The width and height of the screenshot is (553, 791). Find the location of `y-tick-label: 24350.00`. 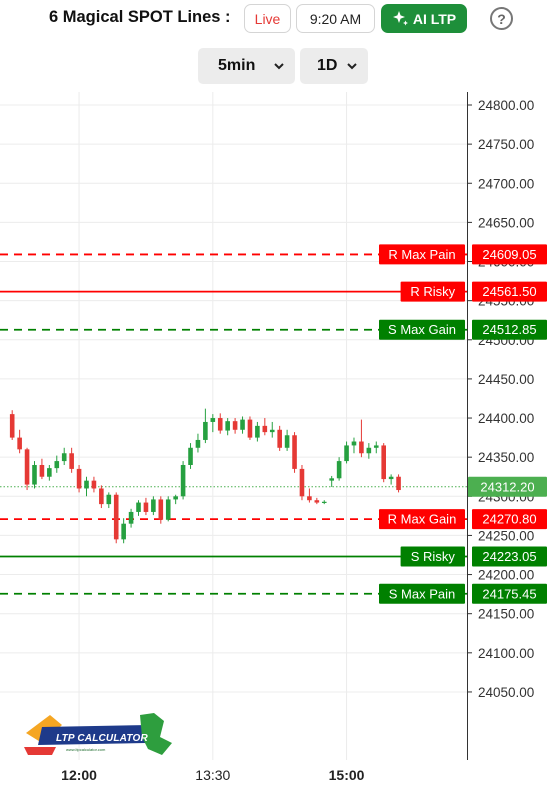

y-tick-label: 24350.00 is located at coordinates (506, 457).